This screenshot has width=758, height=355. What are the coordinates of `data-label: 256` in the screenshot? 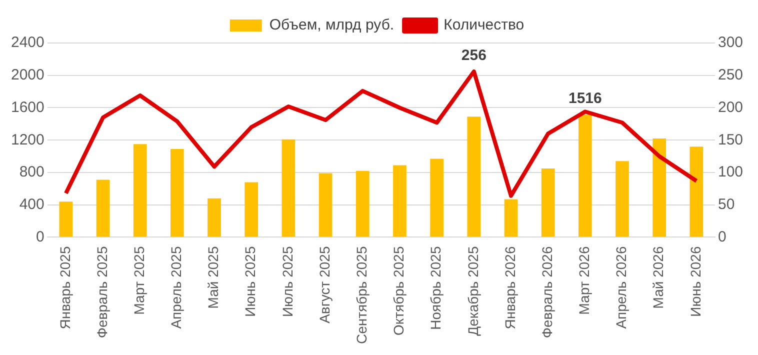 It's located at (473, 55).